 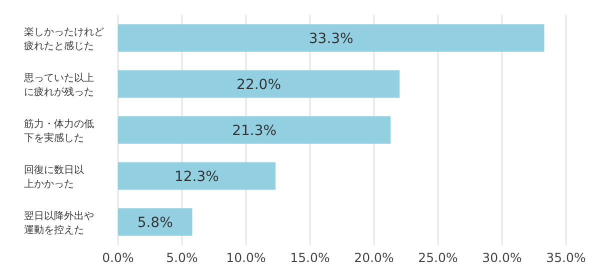 I want to click on data-label: 22.0%, so click(x=259, y=85).